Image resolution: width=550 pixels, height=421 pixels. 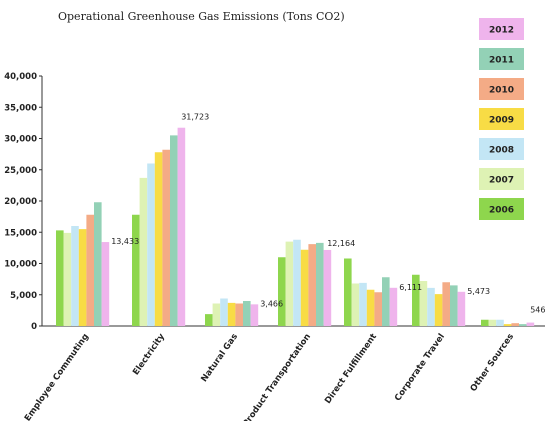 I want to click on data-label: 6,111, so click(x=410, y=287).